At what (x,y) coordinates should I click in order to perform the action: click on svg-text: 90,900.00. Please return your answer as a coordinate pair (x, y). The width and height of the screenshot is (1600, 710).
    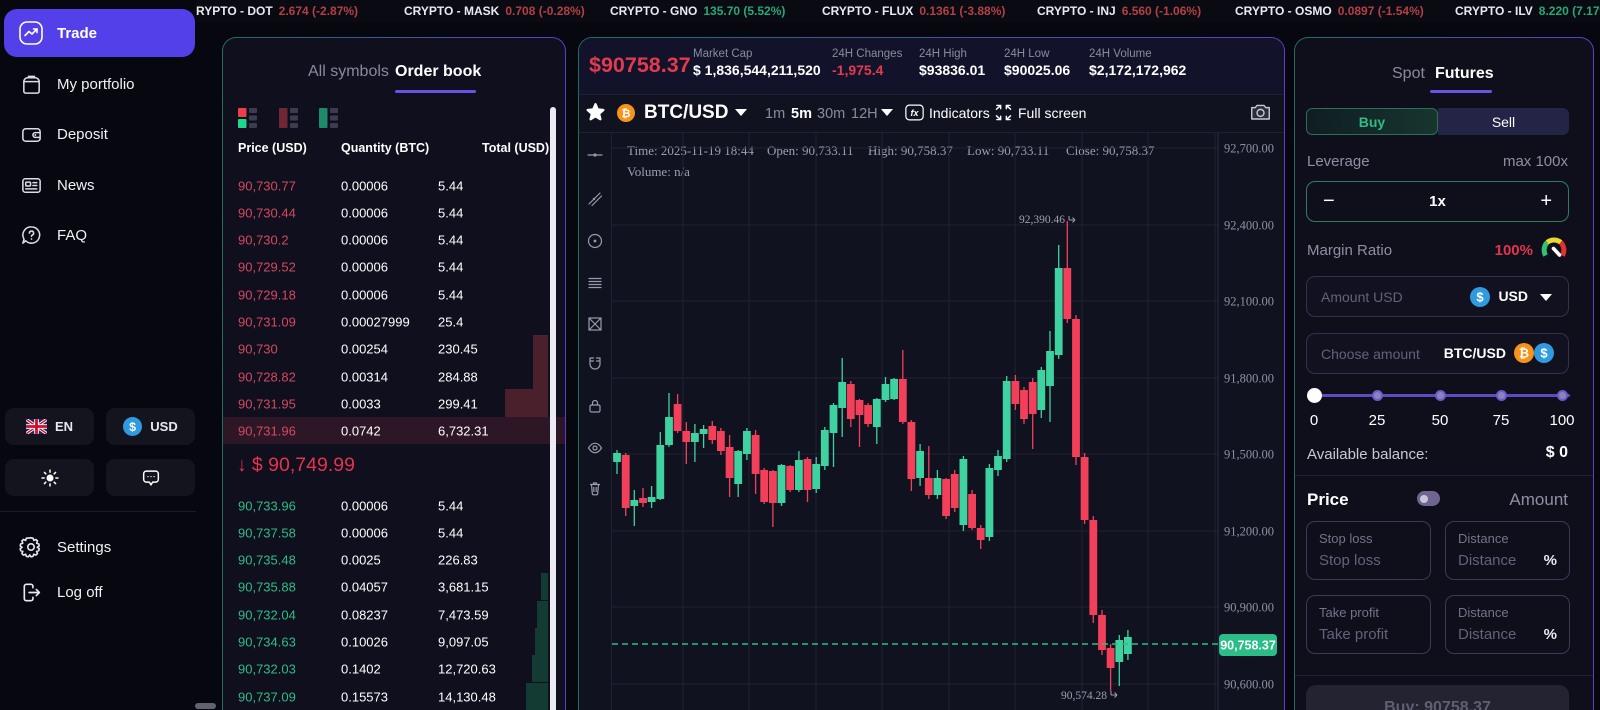
    Looking at the image, I should click on (1249, 608).